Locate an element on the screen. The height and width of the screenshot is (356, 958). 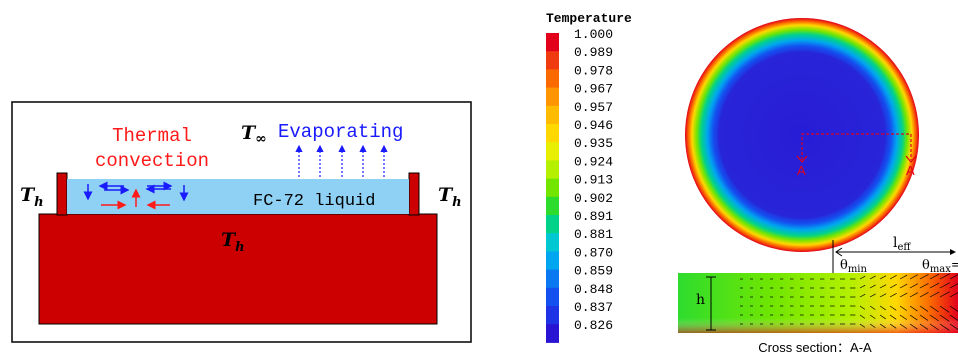
legend-label: 0.826 is located at coordinates (593, 325).